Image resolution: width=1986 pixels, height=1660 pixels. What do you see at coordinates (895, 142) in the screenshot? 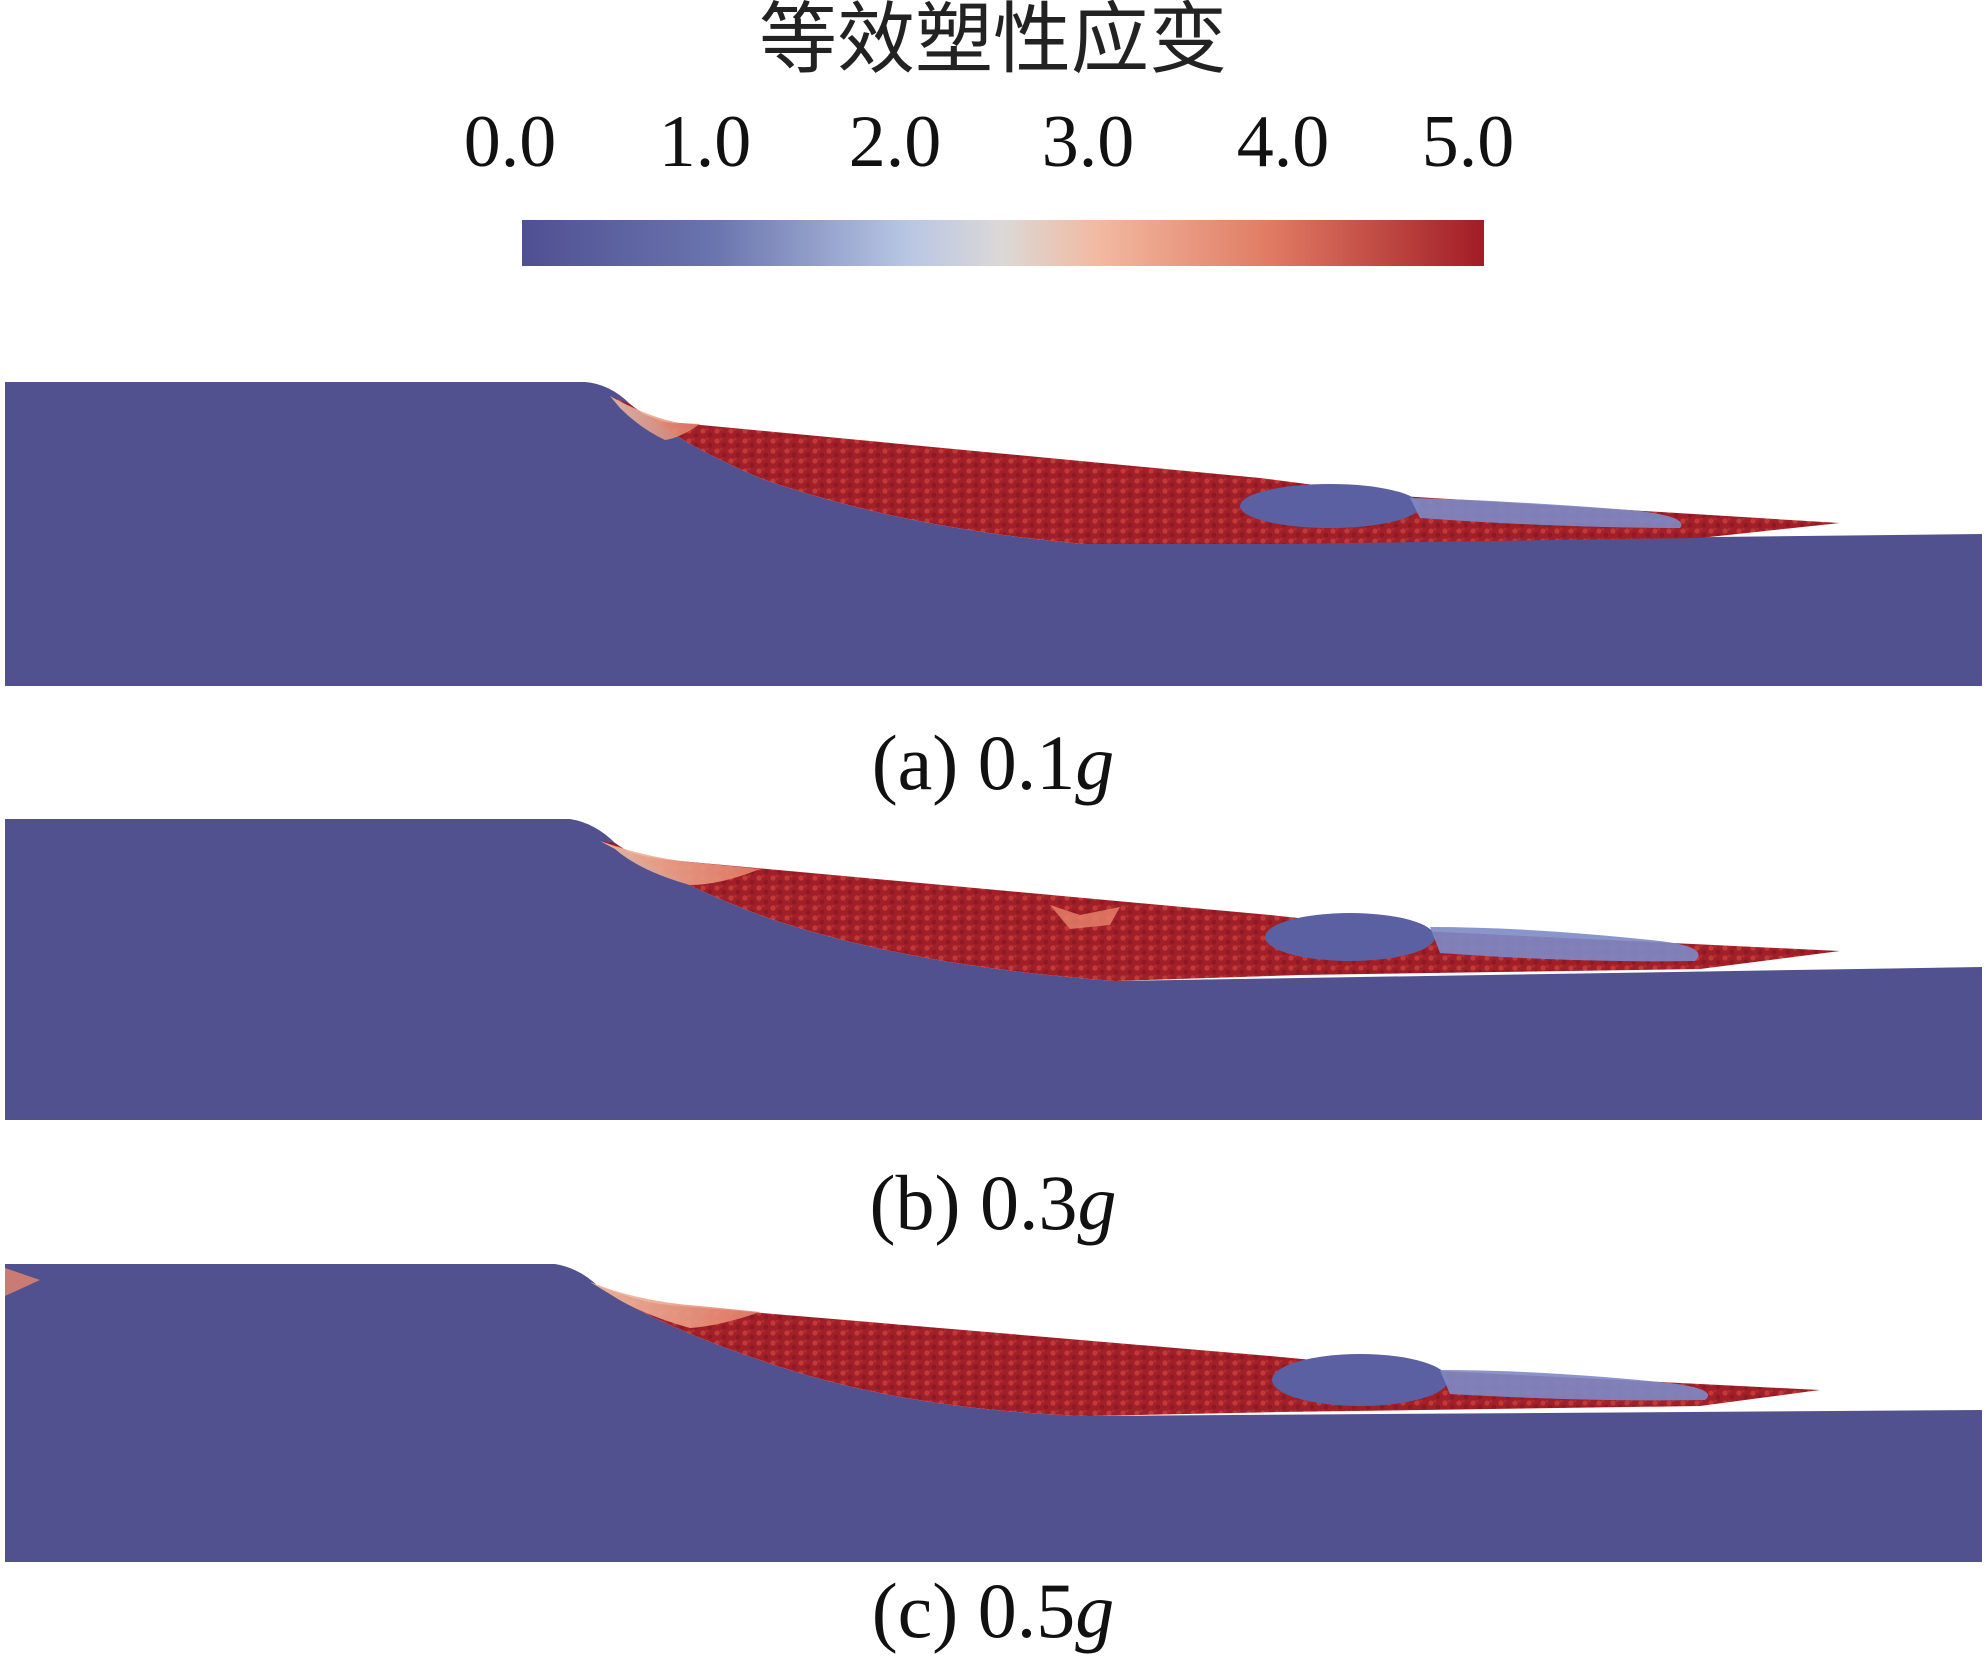
I see `colorbar-tick-2: 2.0` at bounding box center [895, 142].